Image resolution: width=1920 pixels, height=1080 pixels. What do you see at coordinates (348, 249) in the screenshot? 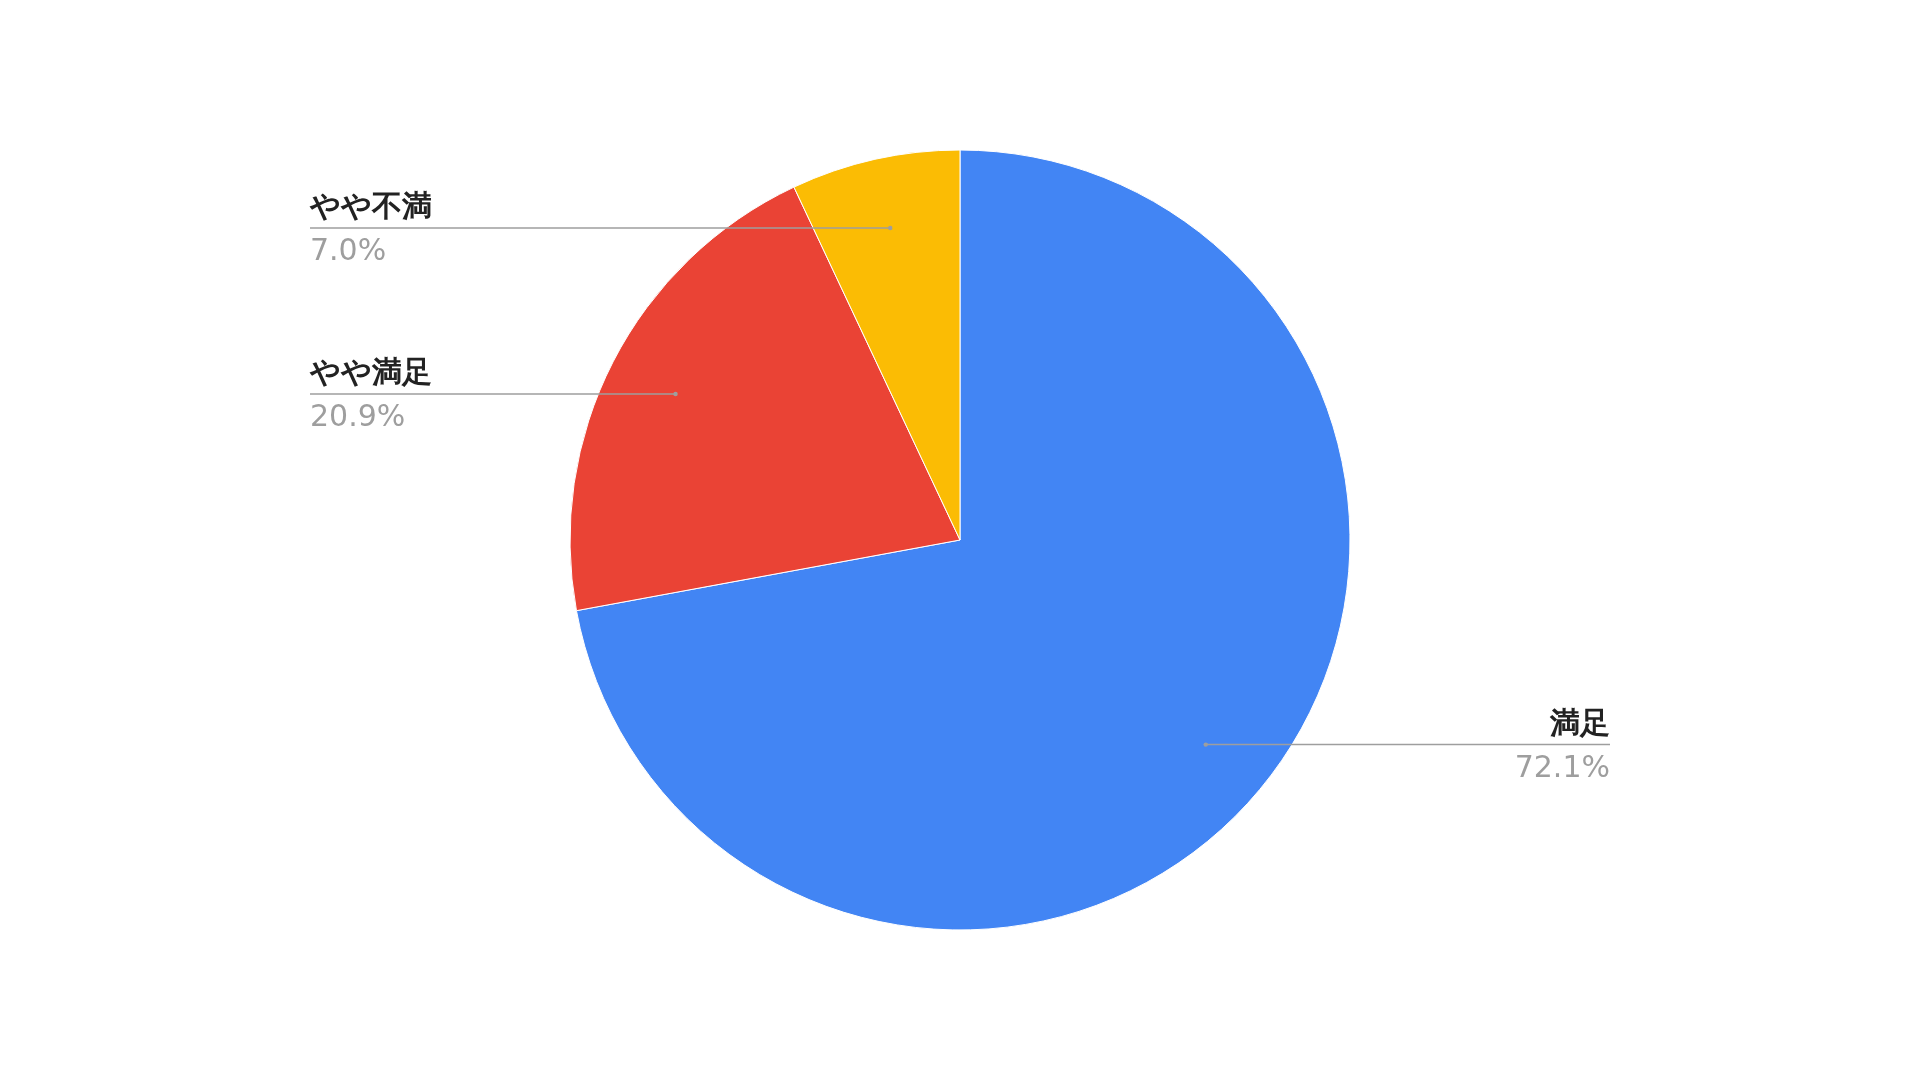
I see `data-label: 7.0%` at bounding box center [348, 249].